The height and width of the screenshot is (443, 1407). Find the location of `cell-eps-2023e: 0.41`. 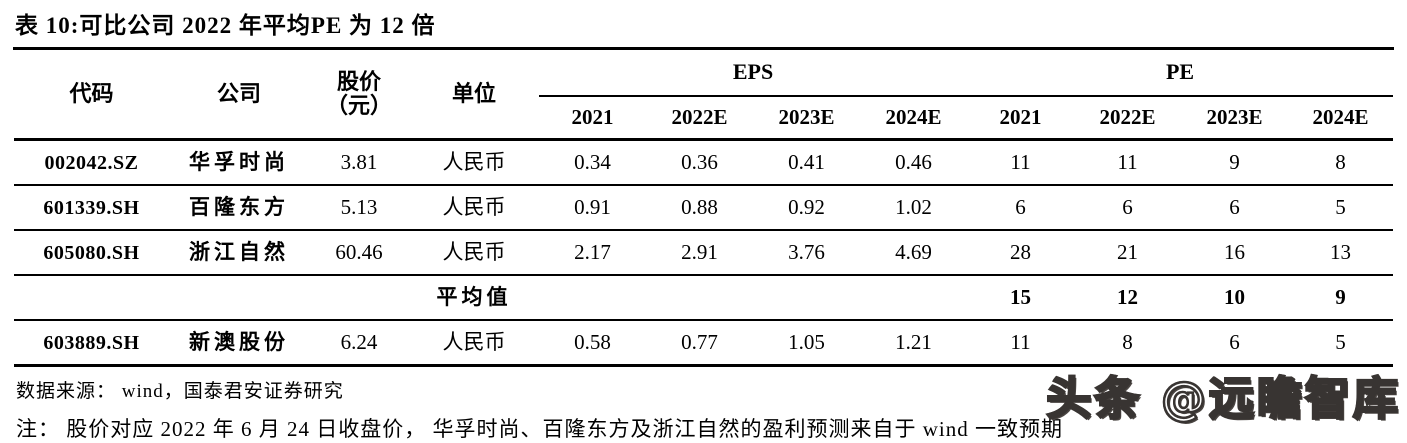

cell-eps-2023e: 0.41 is located at coordinates (806, 162).